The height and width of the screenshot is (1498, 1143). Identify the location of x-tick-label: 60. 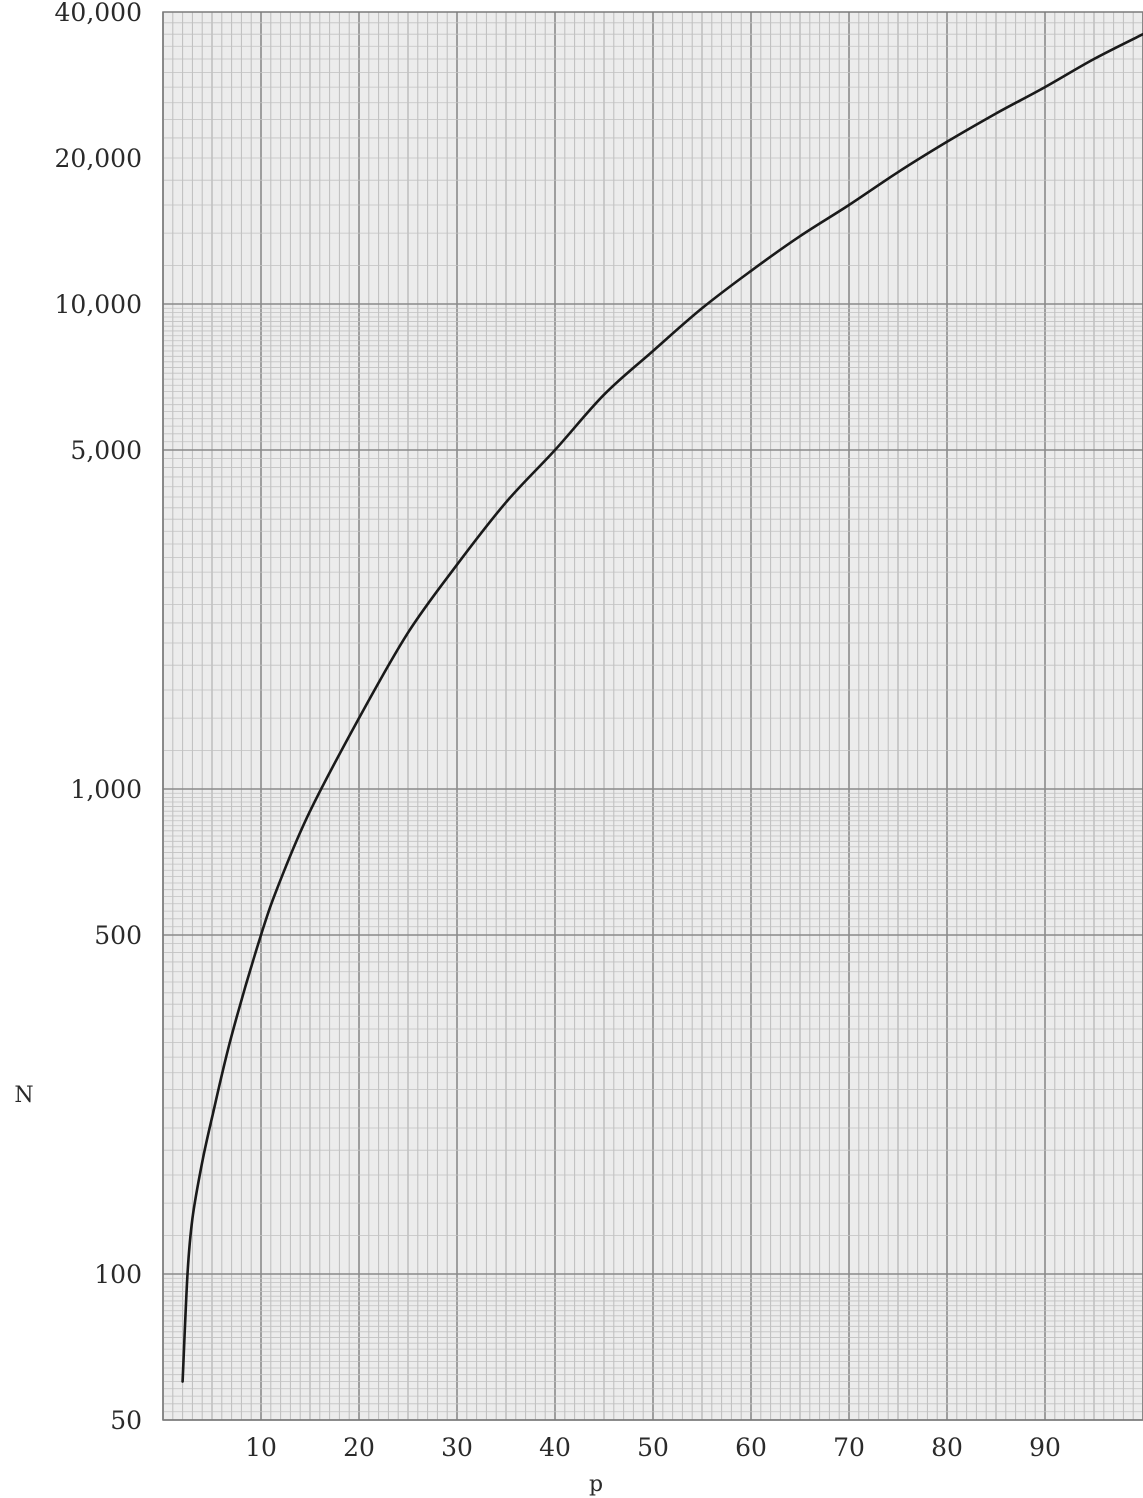
(751, 1447).